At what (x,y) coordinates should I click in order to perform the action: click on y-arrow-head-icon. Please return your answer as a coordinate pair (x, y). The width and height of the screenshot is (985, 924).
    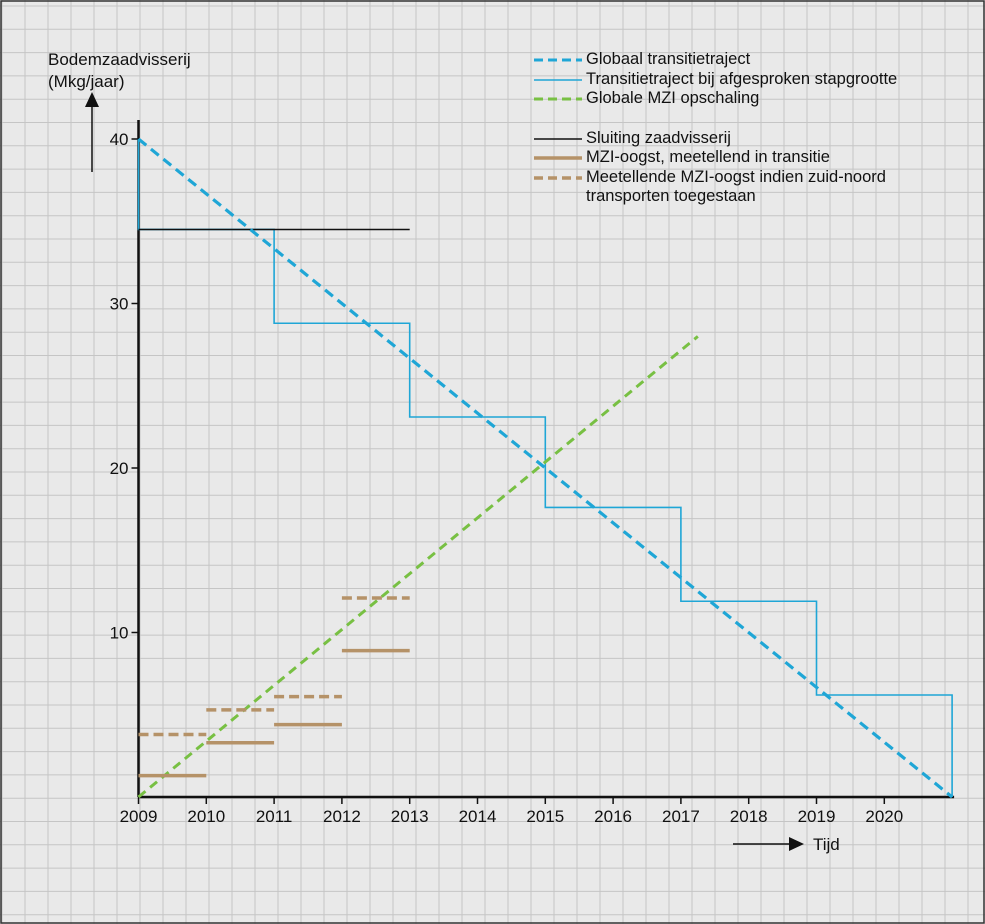
    Looking at the image, I should click on (92, 99).